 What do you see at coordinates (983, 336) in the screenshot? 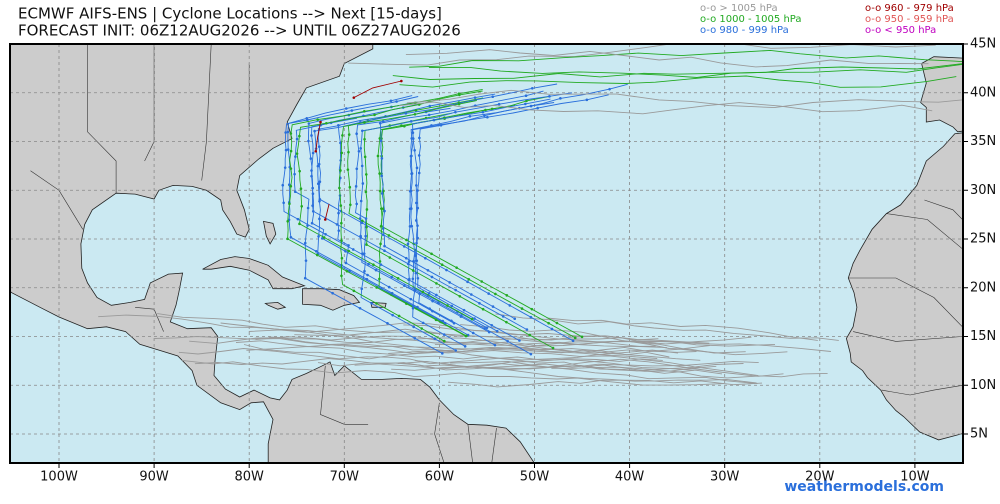
I see `lat-label: 15N` at bounding box center [983, 336].